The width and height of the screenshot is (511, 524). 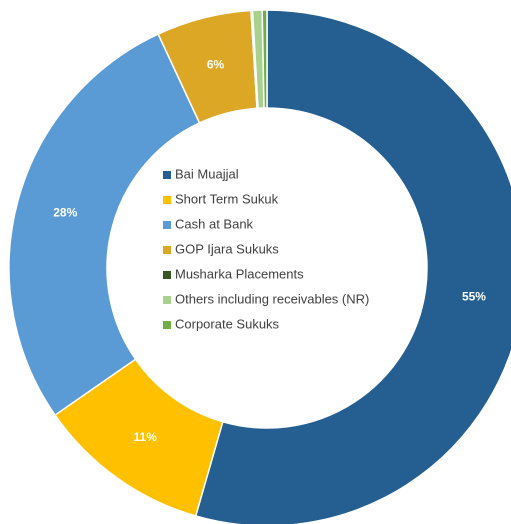 I want to click on legend-label: Musharka Placements, so click(x=239, y=273).